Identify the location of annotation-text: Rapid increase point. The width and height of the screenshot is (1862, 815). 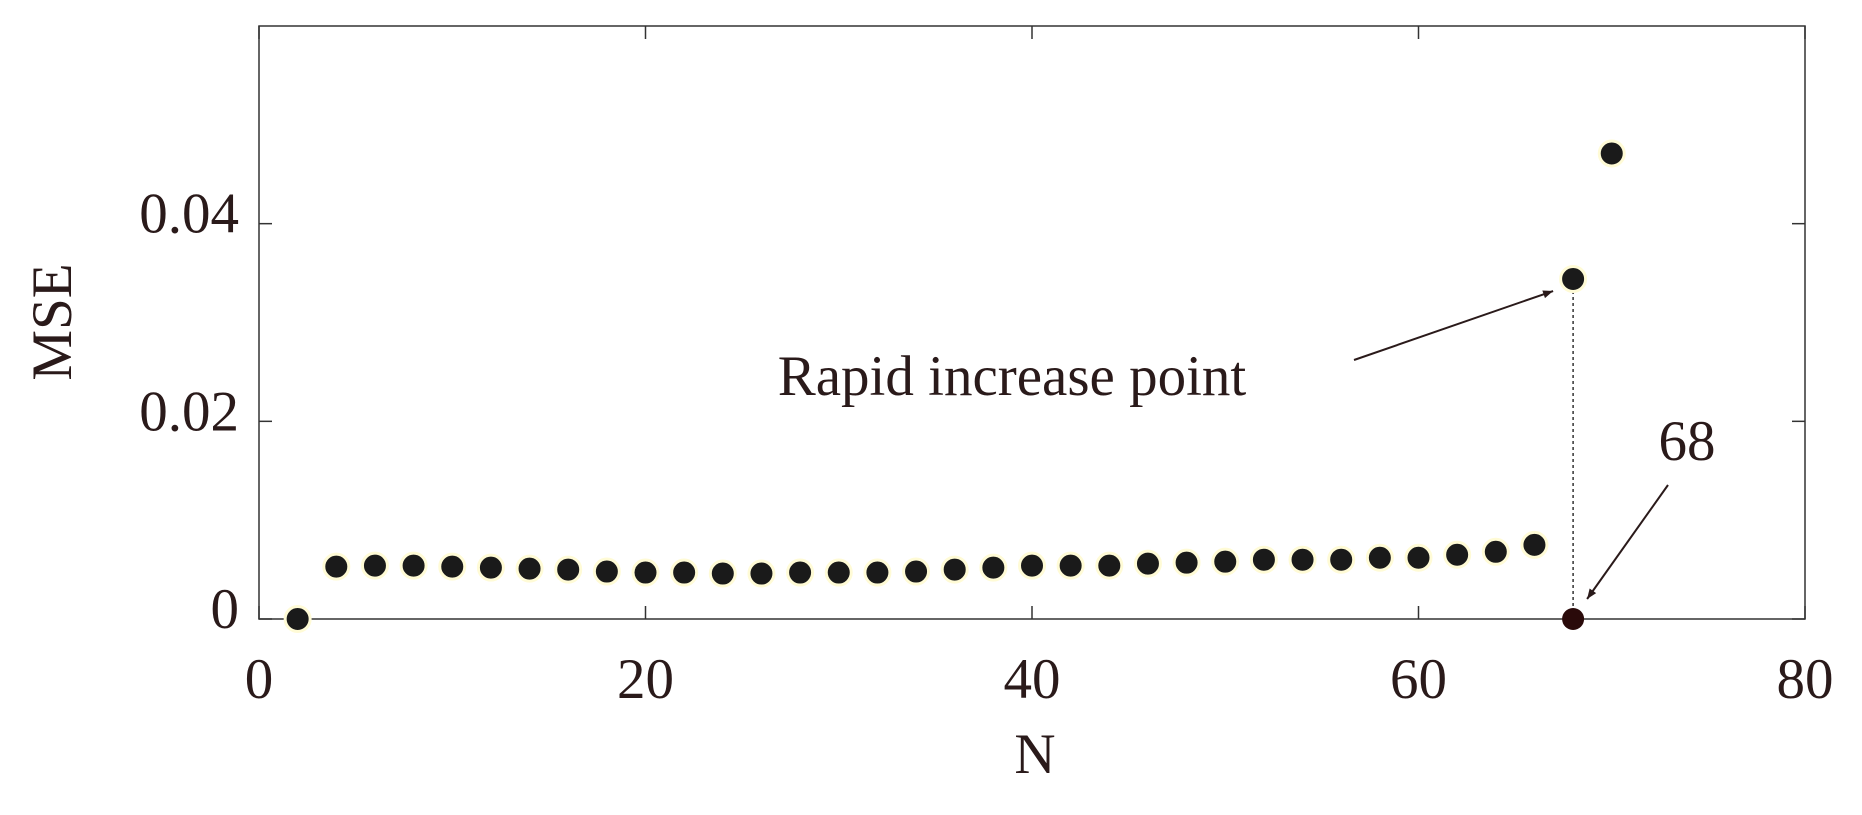
(1012, 376).